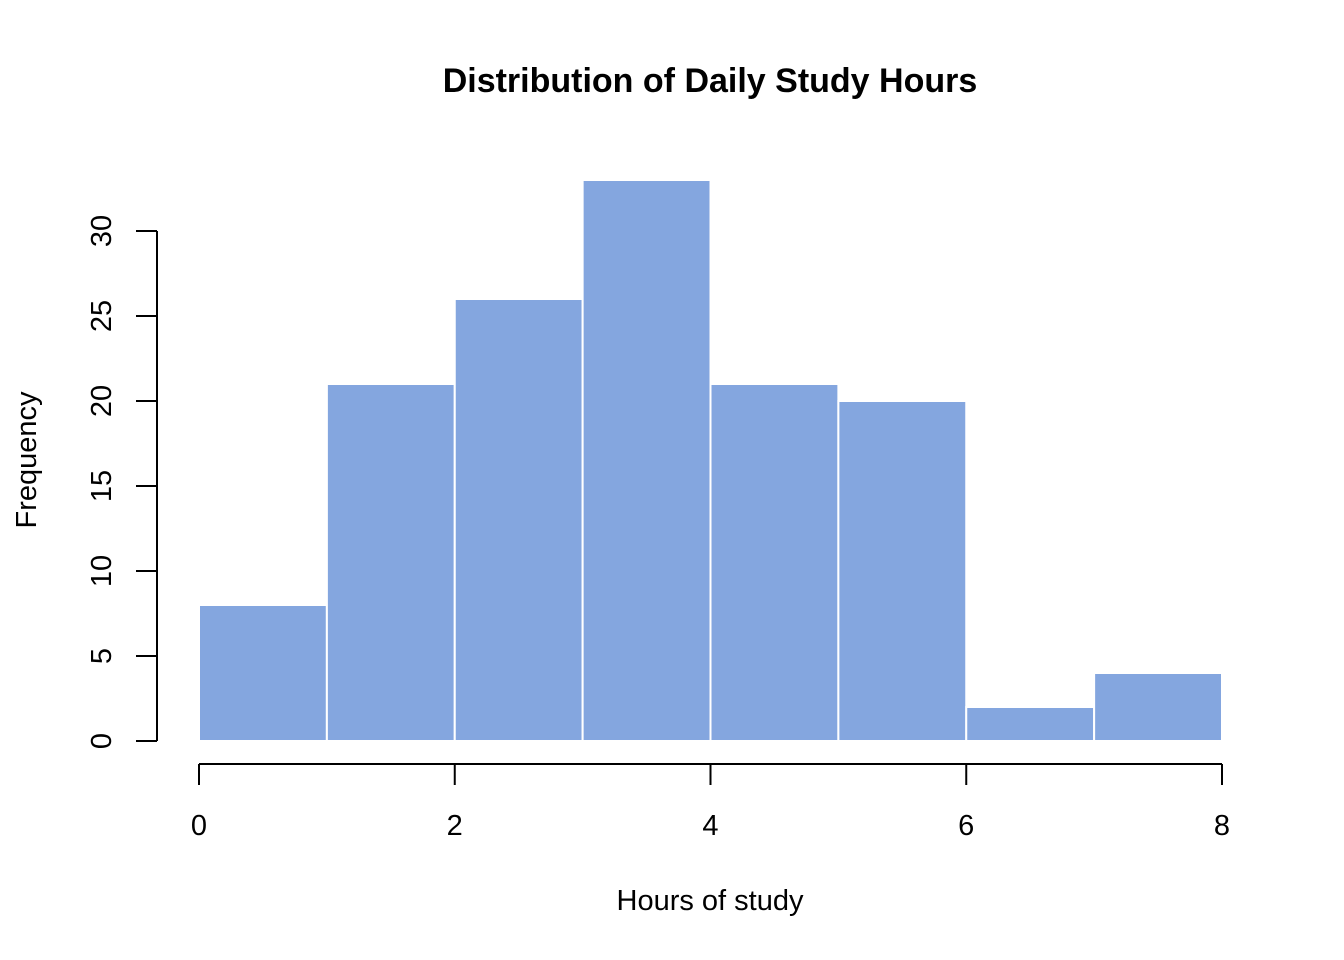 The height and width of the screenshot is (960, 1344). What do you see at coordinates (122, 482) in the screenshot?
I see `y-axis: 0 5 10 15 20 25 30` at bounding box center [122, 482].